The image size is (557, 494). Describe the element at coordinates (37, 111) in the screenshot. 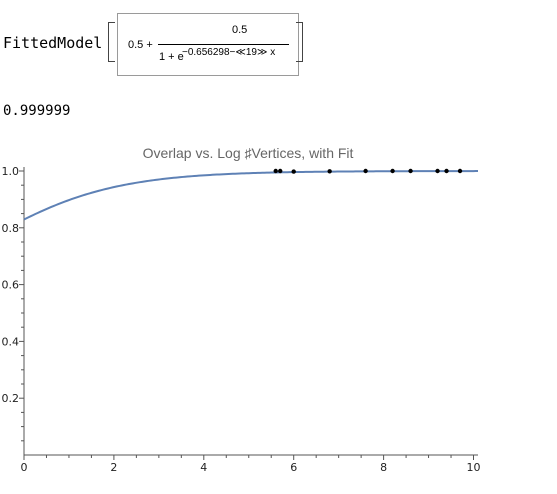

I see `r-squared-output: 0.999999` at that location.